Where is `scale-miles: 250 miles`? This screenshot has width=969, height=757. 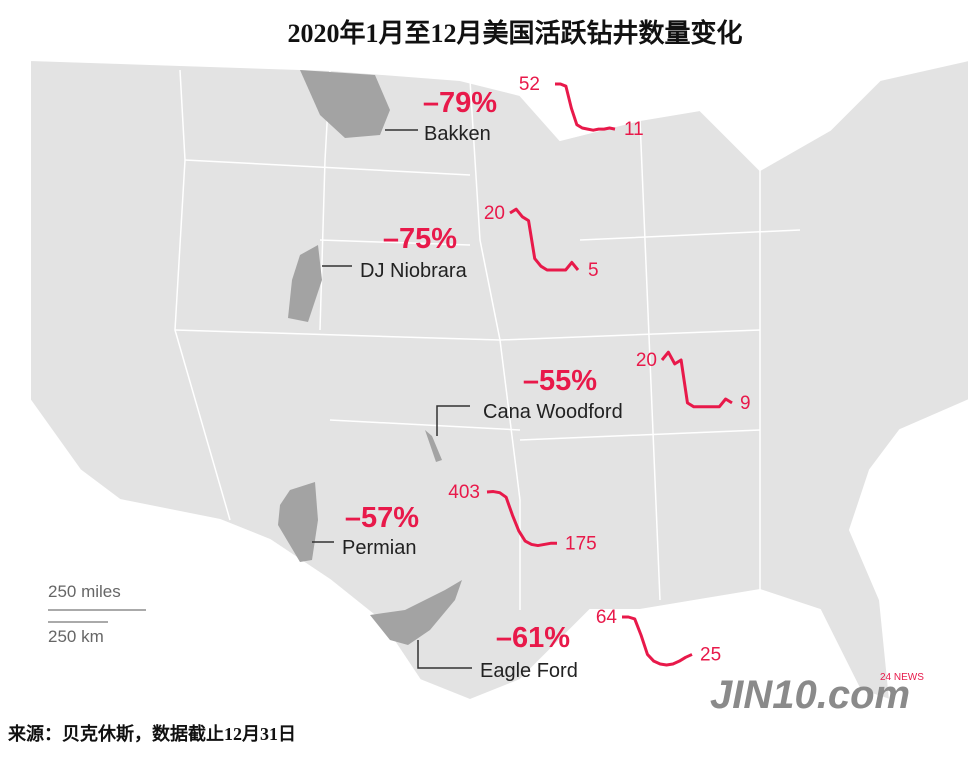
scale-miles: 250 miles is located at coordinates (84, 591).